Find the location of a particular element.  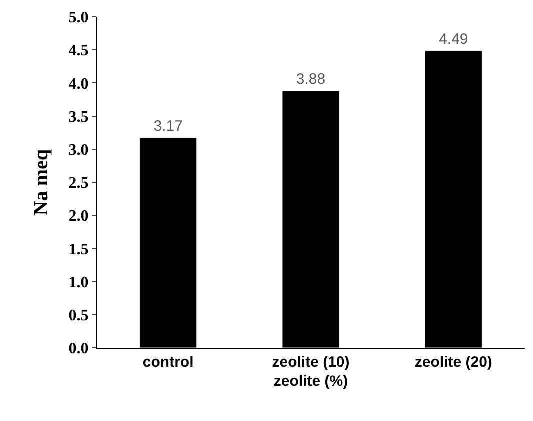

data-label: 4.49 is located at coordinates (453, 39).